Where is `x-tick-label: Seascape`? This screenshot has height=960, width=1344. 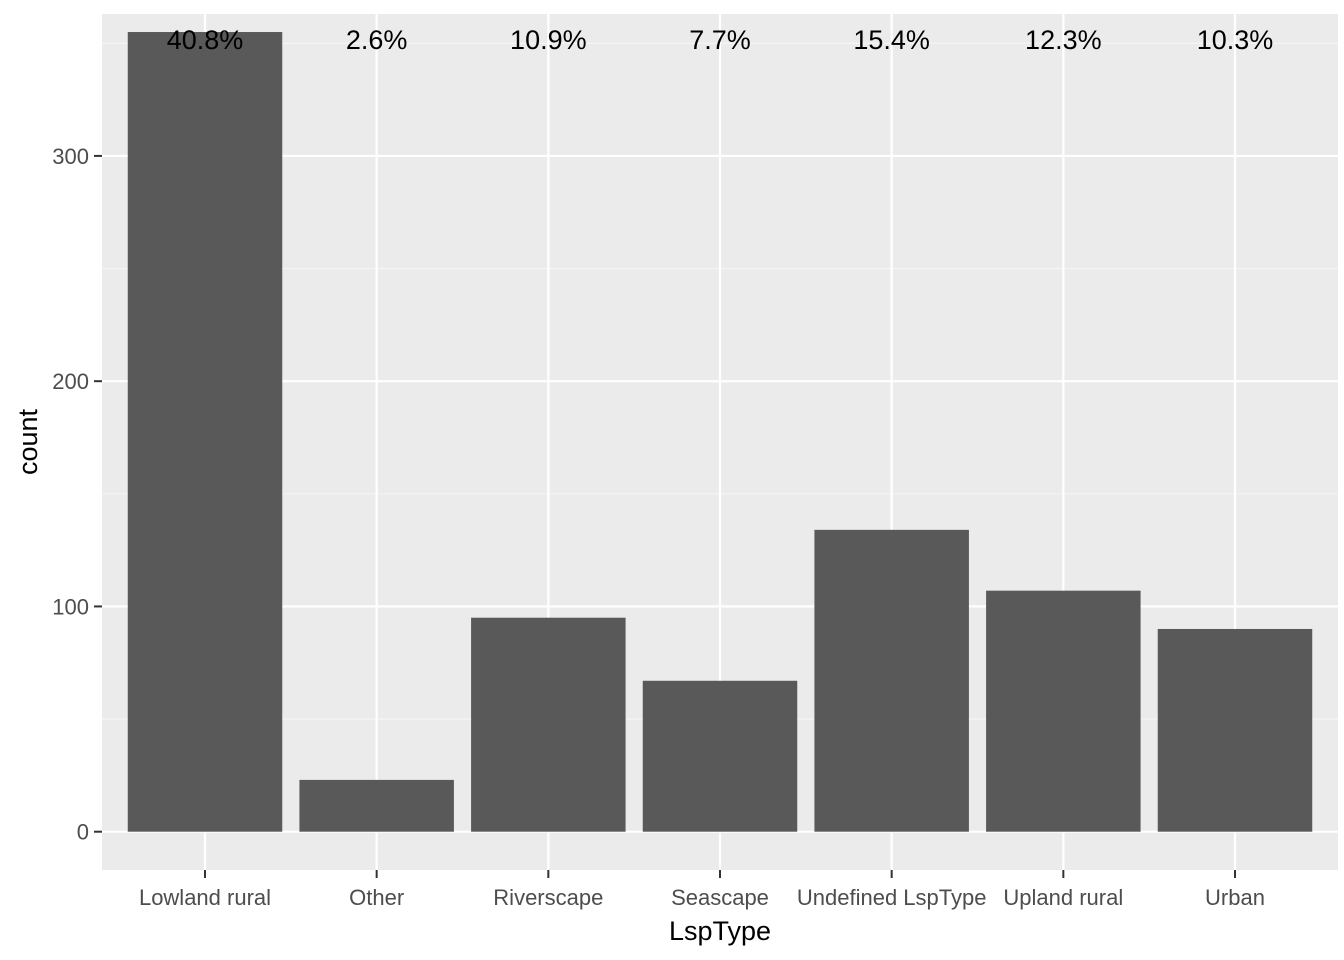
x-tick-label: Seascape is located at coordinates (720, 897).